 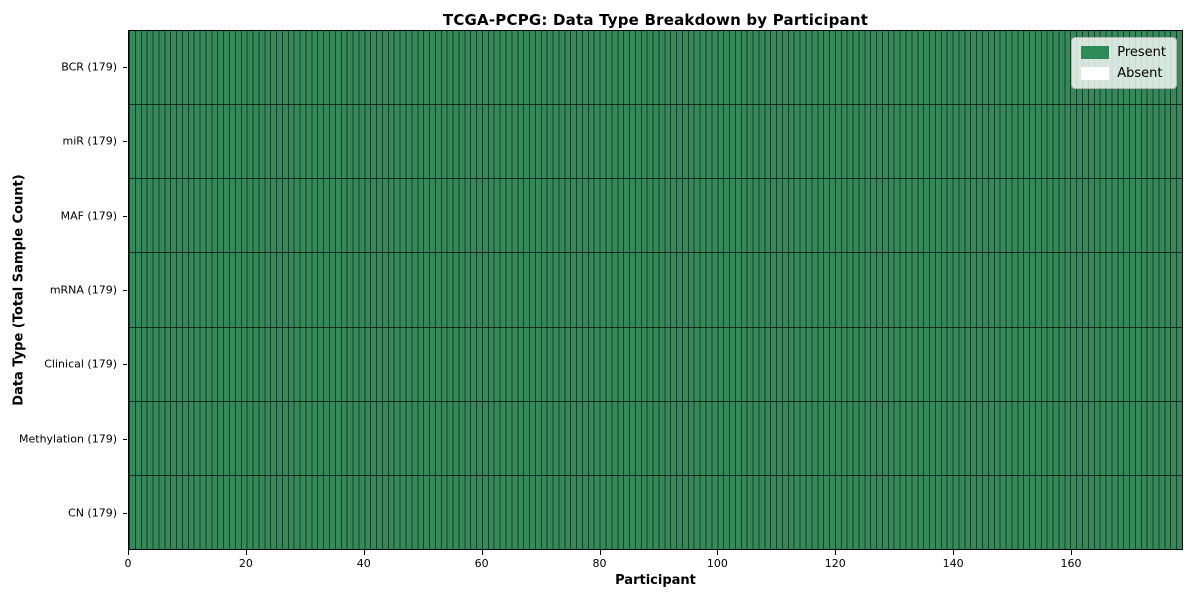 What do you see at coordinates (88, 216) in the screenshot?
I see `y-tick-label: MAF (179)` at bounding box center [88, 216].